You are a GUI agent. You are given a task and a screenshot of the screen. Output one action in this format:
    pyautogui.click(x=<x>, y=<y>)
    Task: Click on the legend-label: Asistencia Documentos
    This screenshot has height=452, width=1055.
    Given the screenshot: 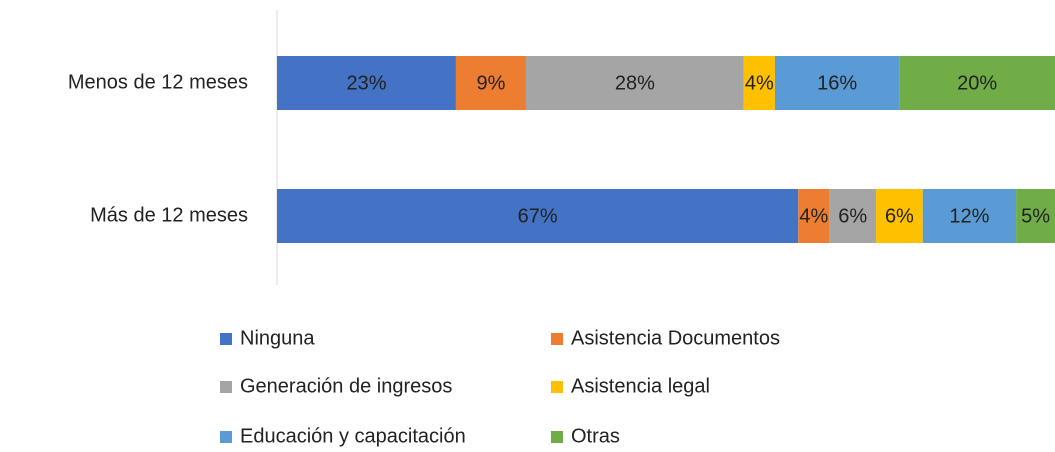 What is the action you would take?
    pyautogui.click(x=675, y=338)
    